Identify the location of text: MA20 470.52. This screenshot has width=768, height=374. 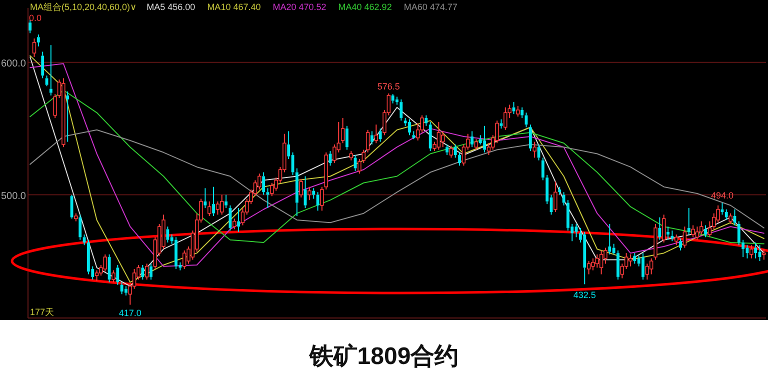
(299, 7).